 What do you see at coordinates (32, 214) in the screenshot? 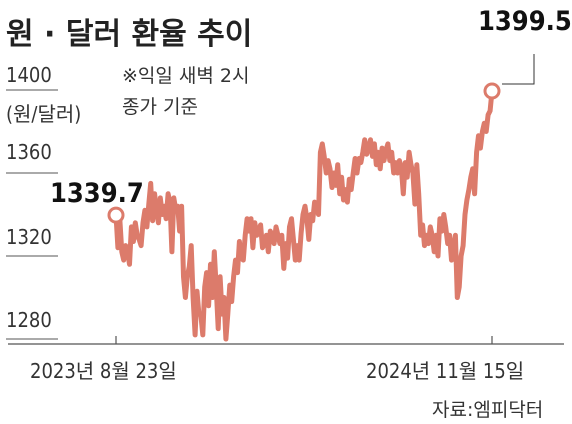
I see `y-tick-marks` at bounding box center [32, 214].